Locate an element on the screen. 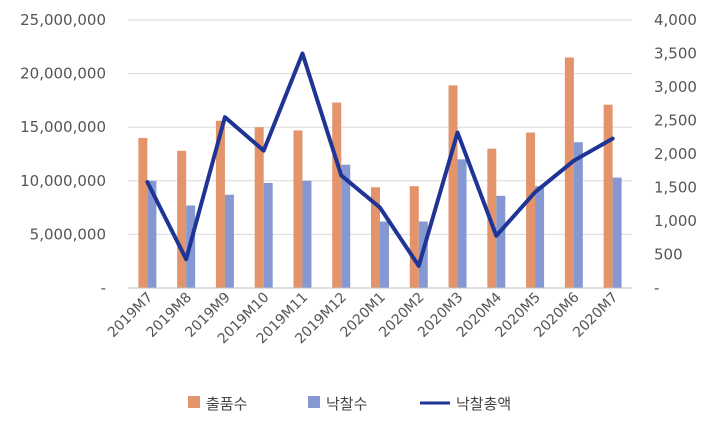  right-axis-tick-label: 2,000 is located at coordinates (675, 154).